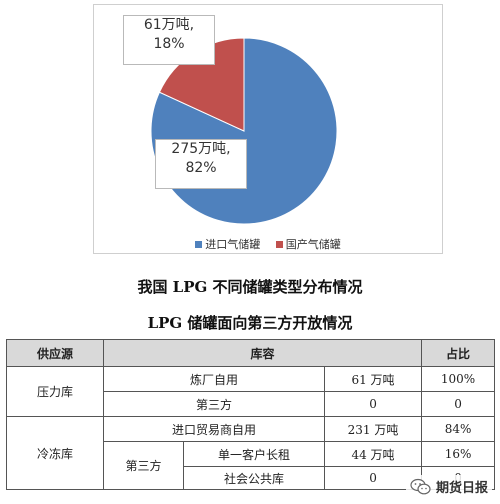 The image size is (500, 504). Describe the element at coordinates (420, 486) in the screenshot. I see `wechat-icon` at that location.